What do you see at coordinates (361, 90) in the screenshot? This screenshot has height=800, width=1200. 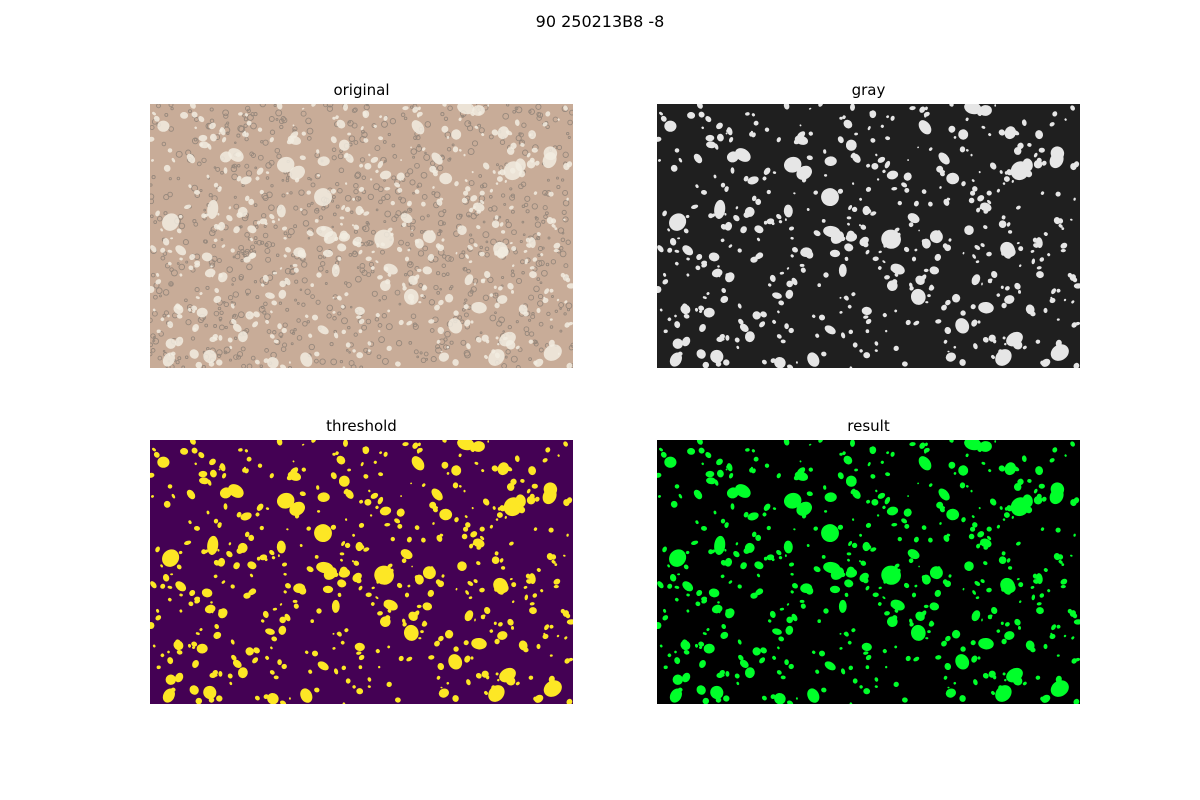 I see `panel-title-original: original` at bounding box center [361, 90].